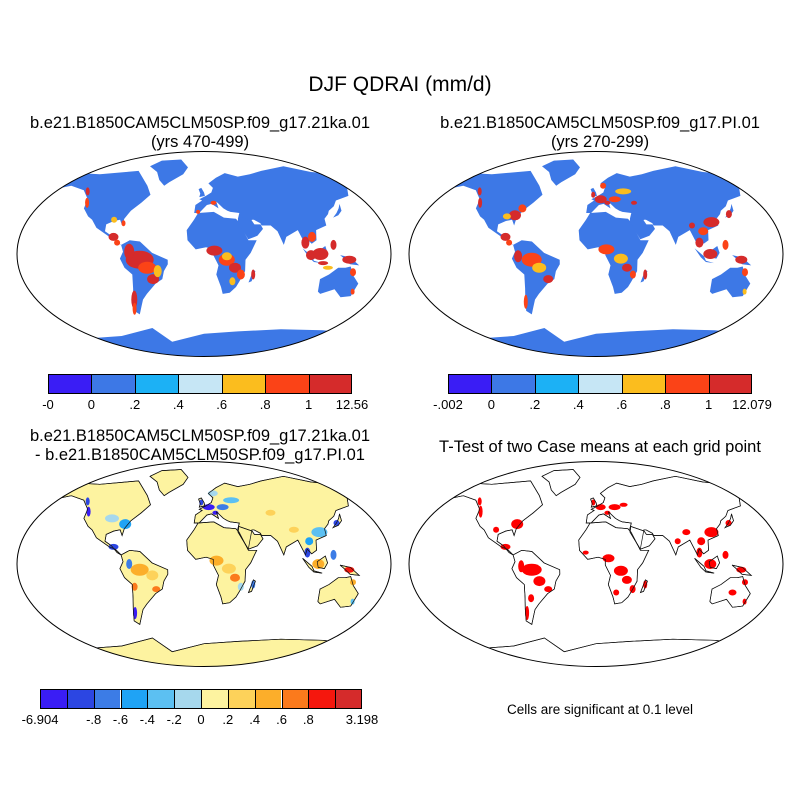  Describe the element at coordinates (120, 719) in the screenshot. I see `colorbar-tick-label: -.6` at that location.